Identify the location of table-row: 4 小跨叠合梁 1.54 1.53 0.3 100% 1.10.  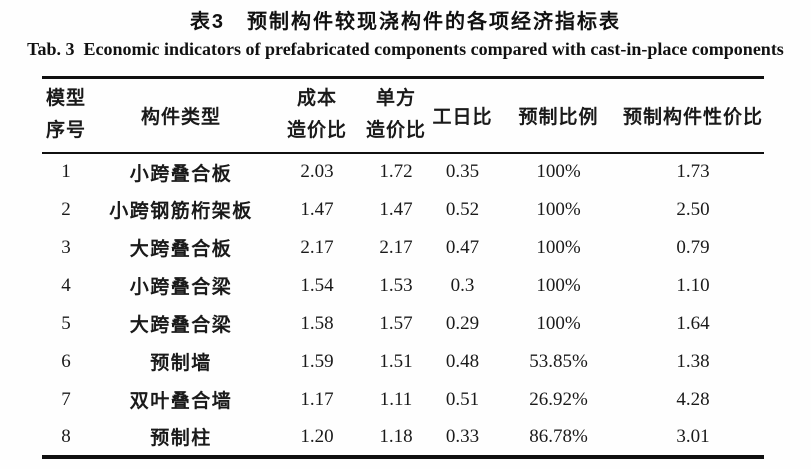
(403, 286).